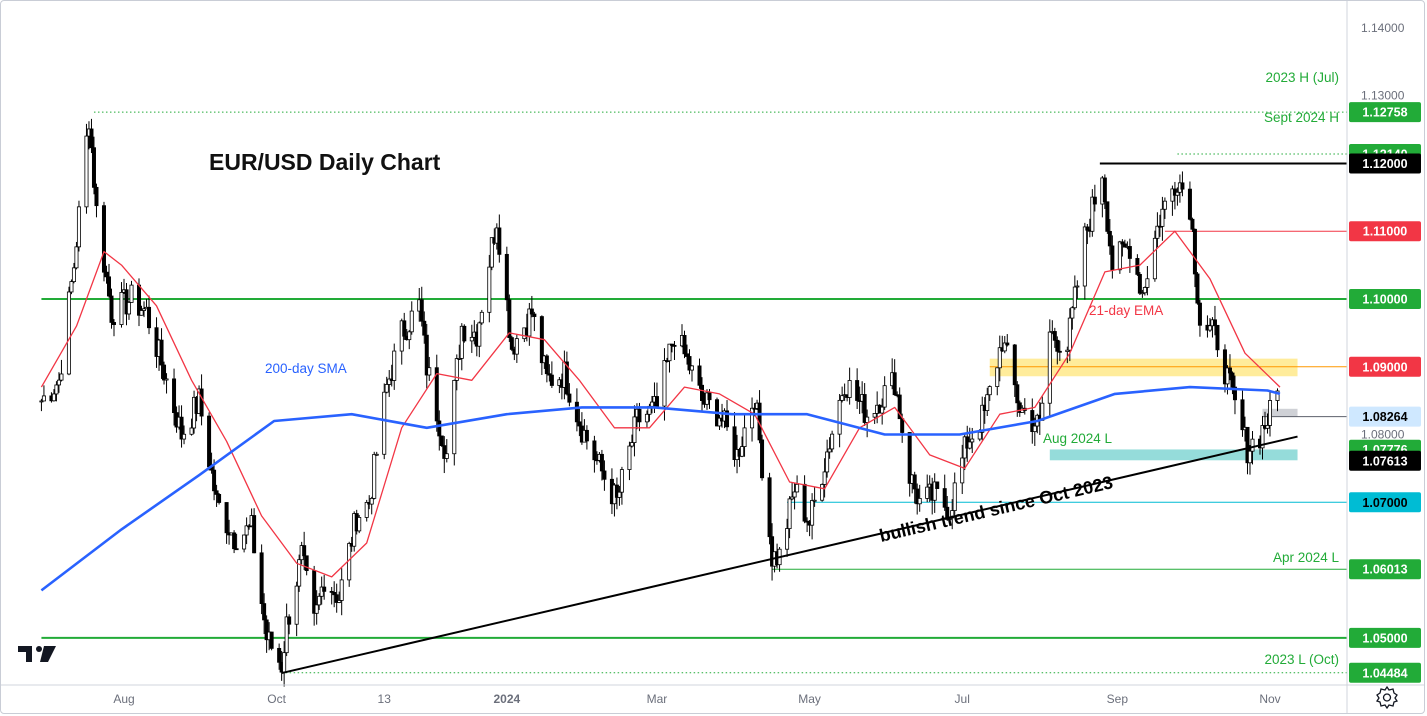 This screenshot has width=1427, height=716. What do you see at coordinates (1383, 435) in the screenshot?
I see `y-tick-label: 1.08000` at bounding box center [1383, 435].